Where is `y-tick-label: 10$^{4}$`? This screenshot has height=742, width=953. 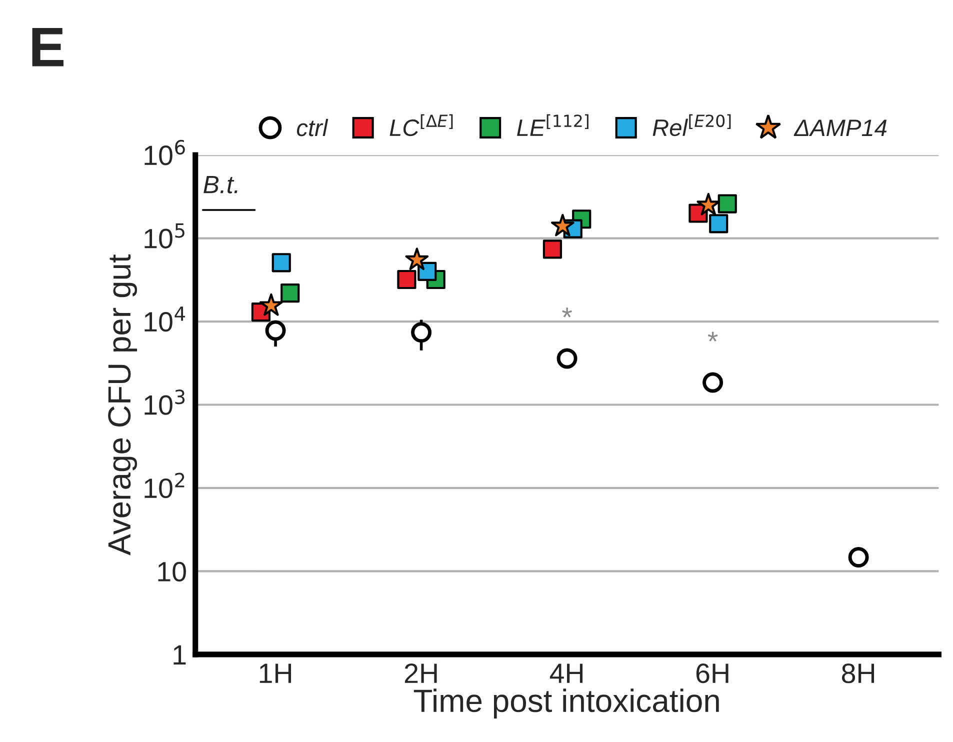 y-tick-label: 10$^{4}$ is located at coordinates (165, 319).